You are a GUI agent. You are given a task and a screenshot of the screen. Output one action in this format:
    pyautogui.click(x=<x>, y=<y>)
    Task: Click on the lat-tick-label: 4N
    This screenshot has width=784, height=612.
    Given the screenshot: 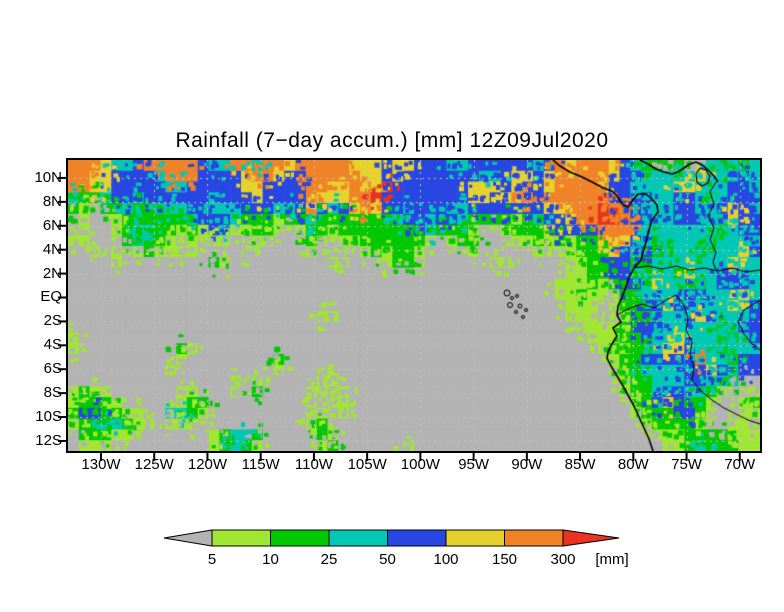 What is the action you would take?
    pyautogui.click(x=52, y=249)
    